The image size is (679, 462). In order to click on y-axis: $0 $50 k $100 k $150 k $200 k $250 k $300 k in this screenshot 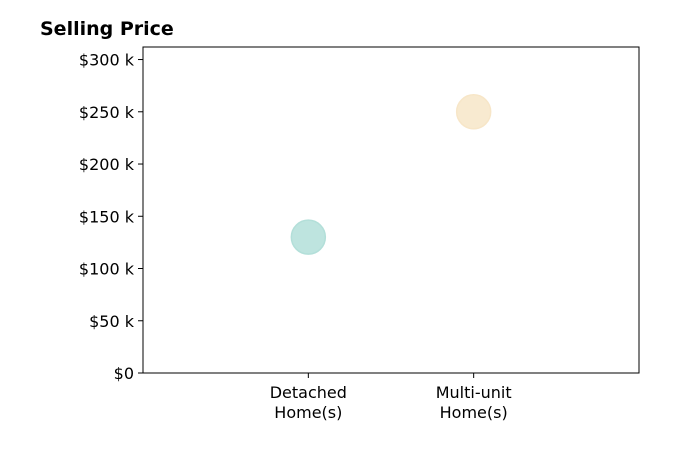, I will do `click(111, 217)`.